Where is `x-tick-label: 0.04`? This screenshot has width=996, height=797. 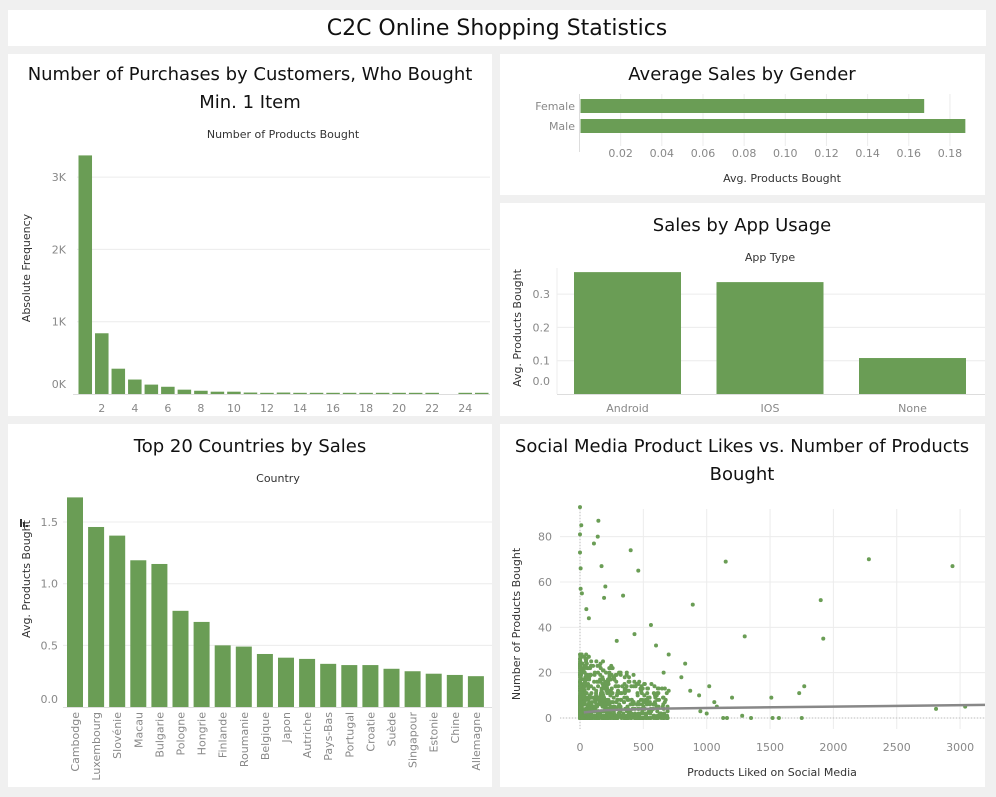
x-tick-label: 0.04 is located at coordinates (662, 153).